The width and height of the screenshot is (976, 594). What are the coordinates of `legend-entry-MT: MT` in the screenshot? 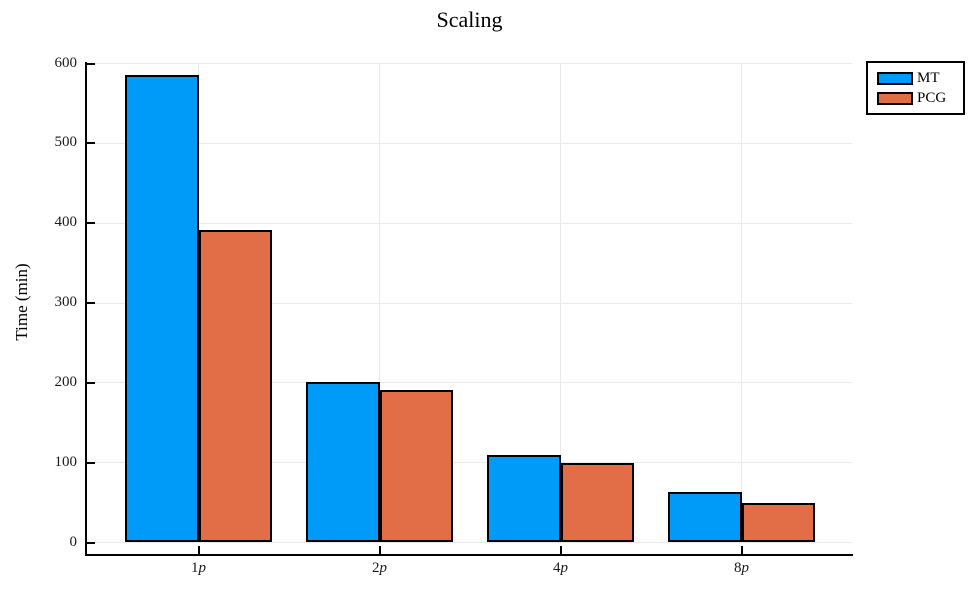 It's located at (920, 77).